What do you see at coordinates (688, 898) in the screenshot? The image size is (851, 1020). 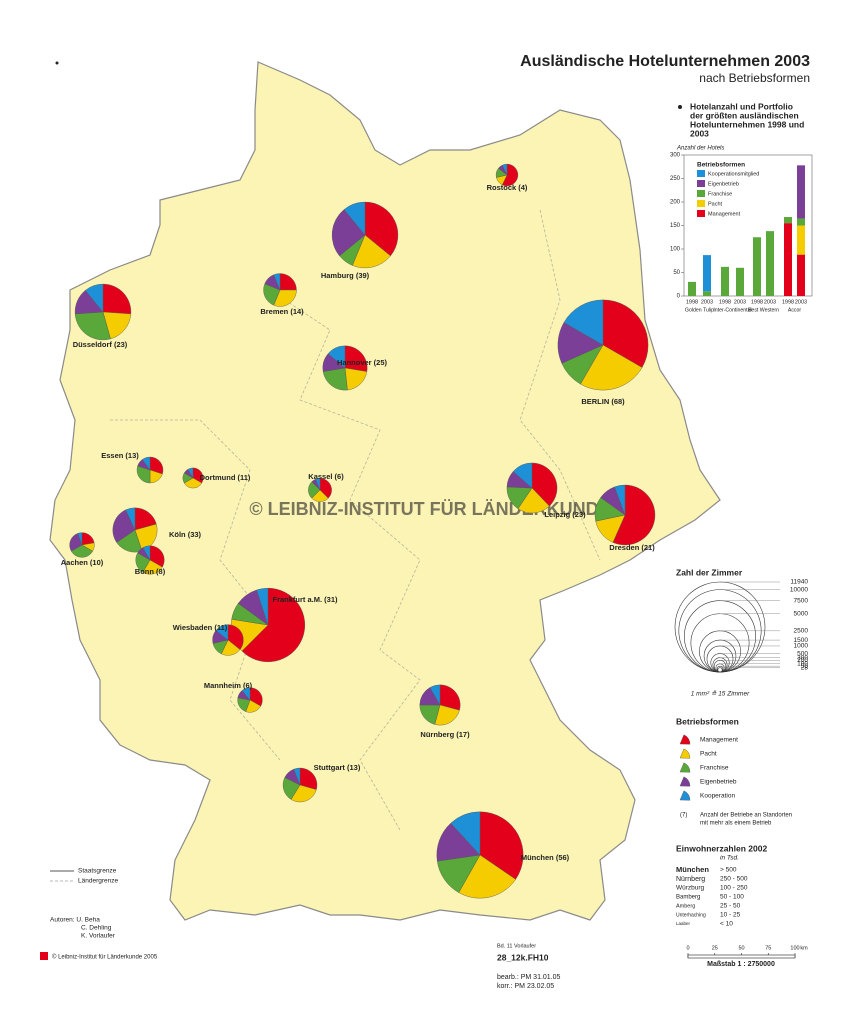 I see `population-city: Bamberg` at bounding box center [688, 898].